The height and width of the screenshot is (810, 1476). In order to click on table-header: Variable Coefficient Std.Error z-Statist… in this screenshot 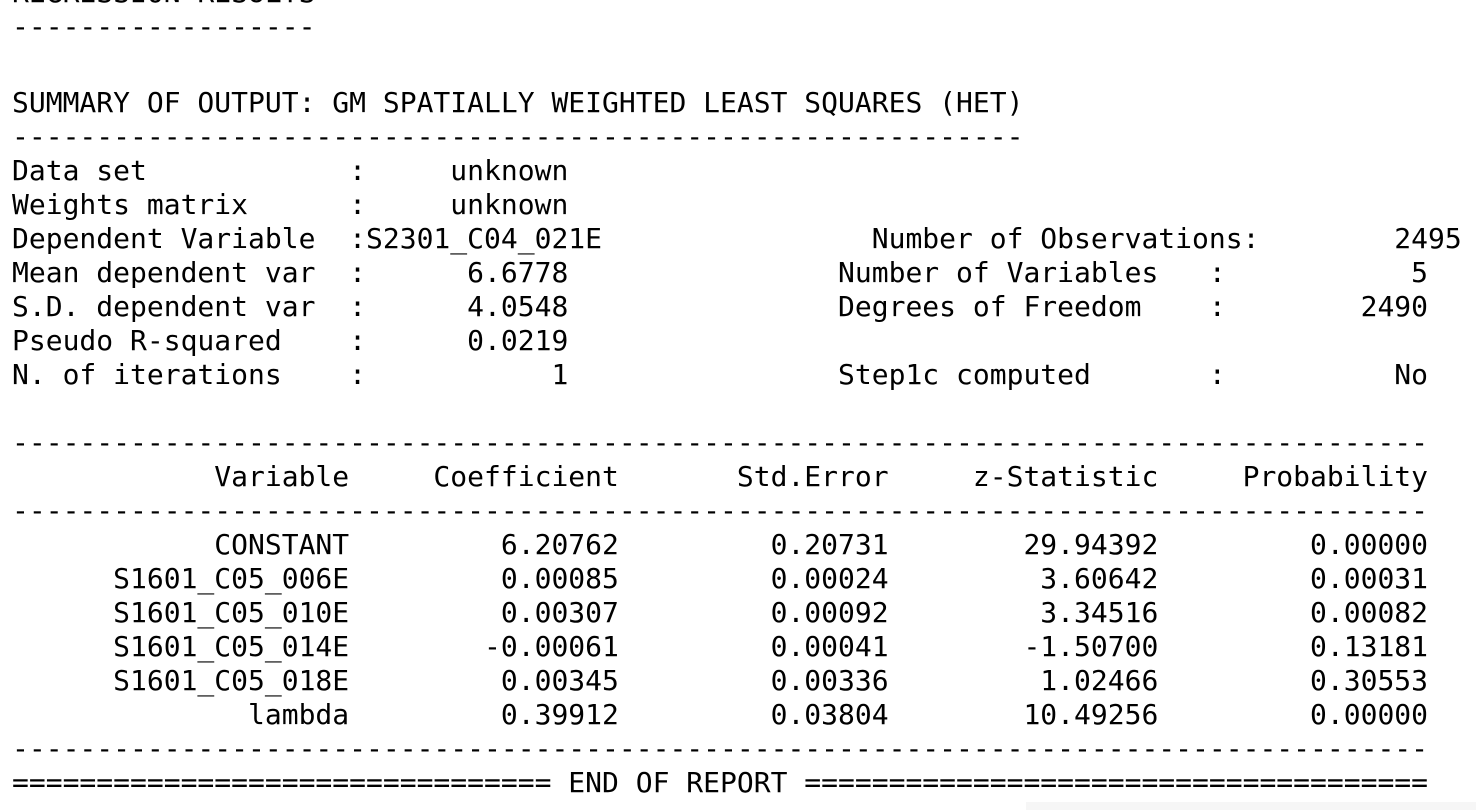, I will do `click(720, 476)`.